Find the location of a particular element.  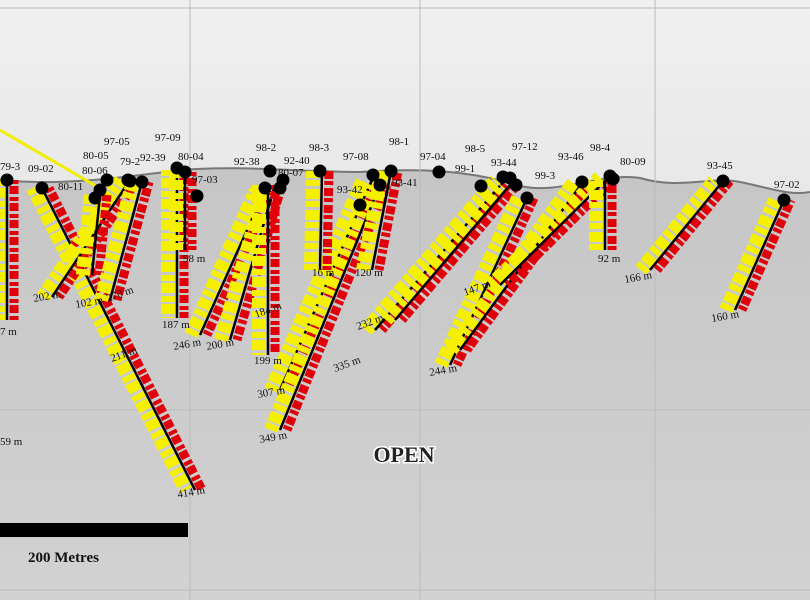

collar-label: 97-09 is located at coordinates (168, 138).